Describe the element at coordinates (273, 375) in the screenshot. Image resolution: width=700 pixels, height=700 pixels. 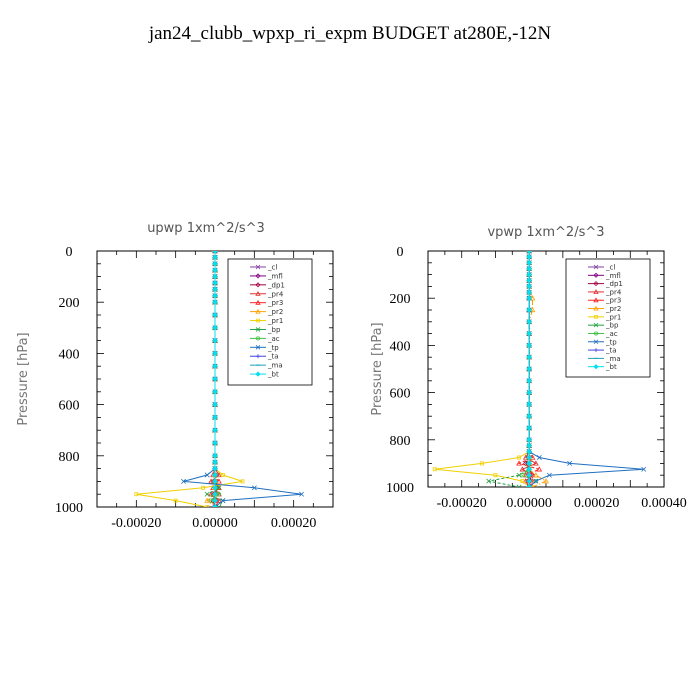
I see `legend-label: _bt` at that location.